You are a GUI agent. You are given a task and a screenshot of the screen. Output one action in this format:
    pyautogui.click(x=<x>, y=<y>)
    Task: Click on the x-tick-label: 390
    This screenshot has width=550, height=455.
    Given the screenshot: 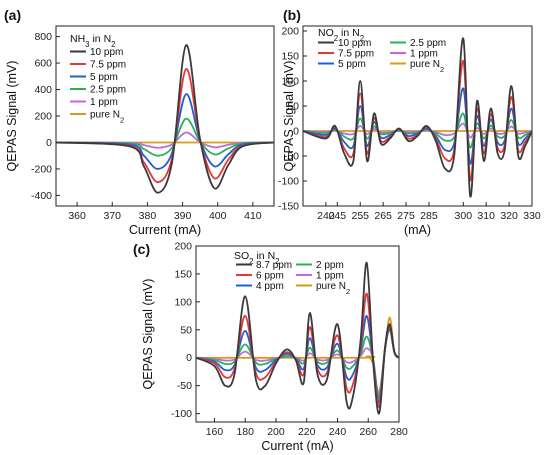 What is the action you would take?
    pyautogui.click(x=183, y=216)
    